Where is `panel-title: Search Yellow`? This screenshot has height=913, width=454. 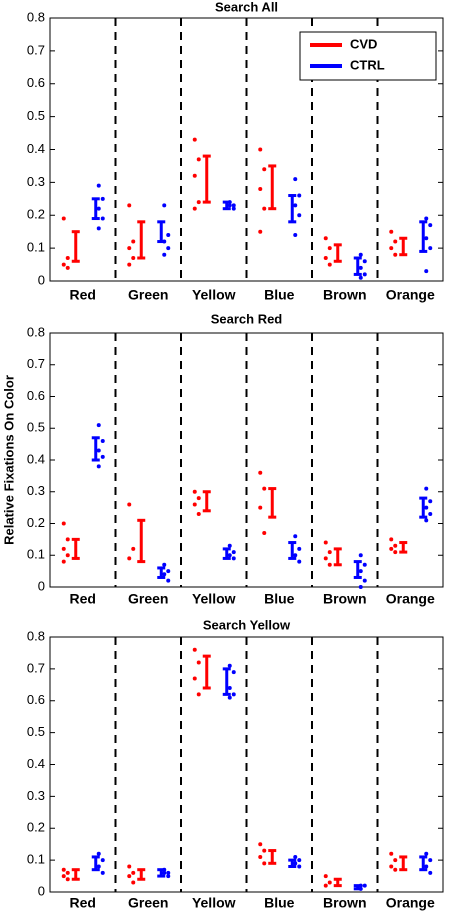 panel-title: Search Yellow is located at coordinates (247, 624).